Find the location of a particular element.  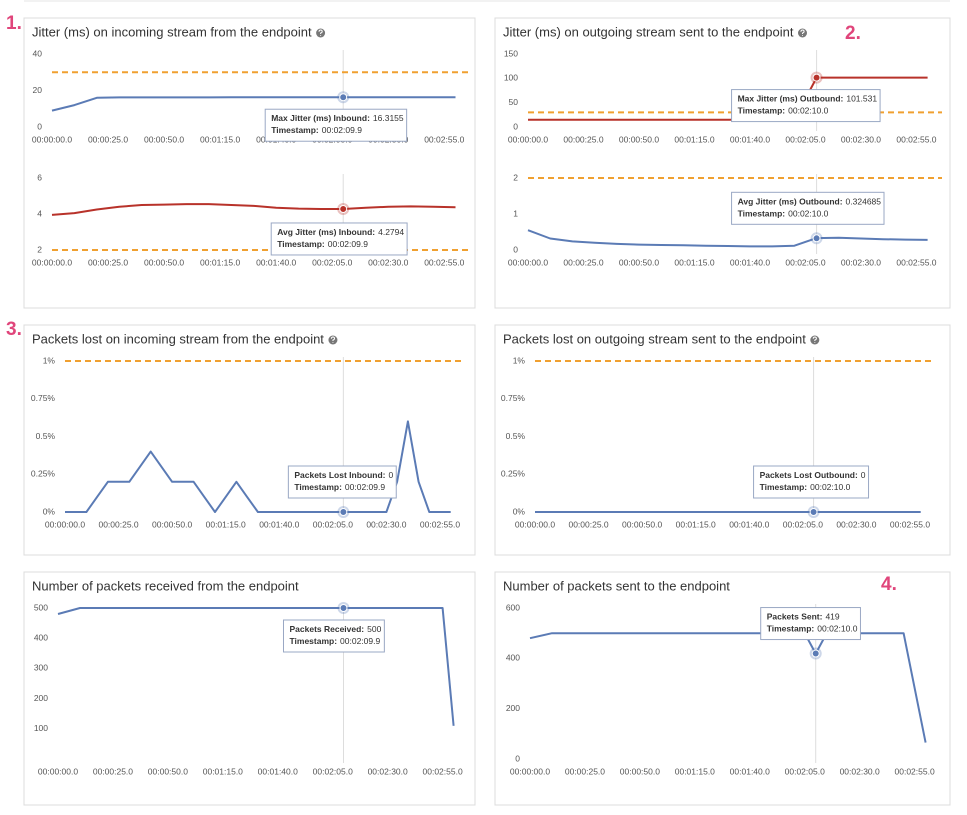

tooltip-value: 101.531 is located at coordinates (861, 99).